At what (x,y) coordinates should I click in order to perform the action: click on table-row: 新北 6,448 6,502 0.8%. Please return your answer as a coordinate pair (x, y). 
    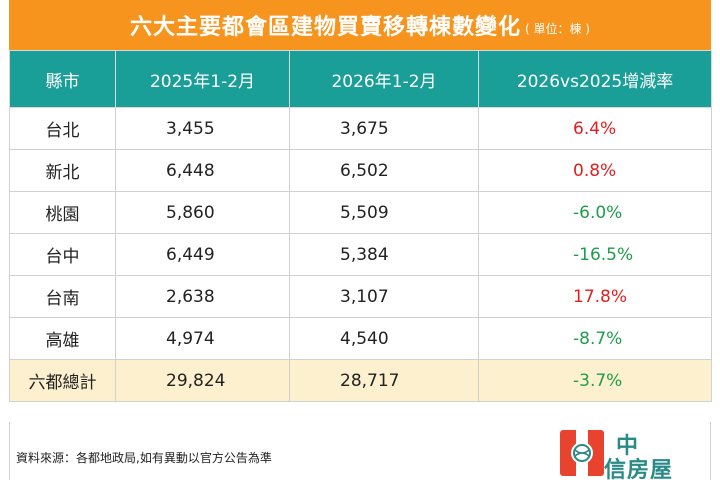
    Looking at the image, I should click on (360, 170).